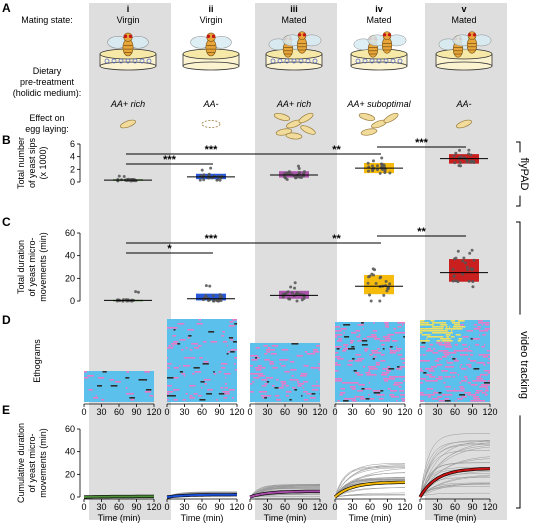 Image resolution: width=538 pixels, height=523 pixels. I want to click on bracket-label-bg, so click(523, 365).